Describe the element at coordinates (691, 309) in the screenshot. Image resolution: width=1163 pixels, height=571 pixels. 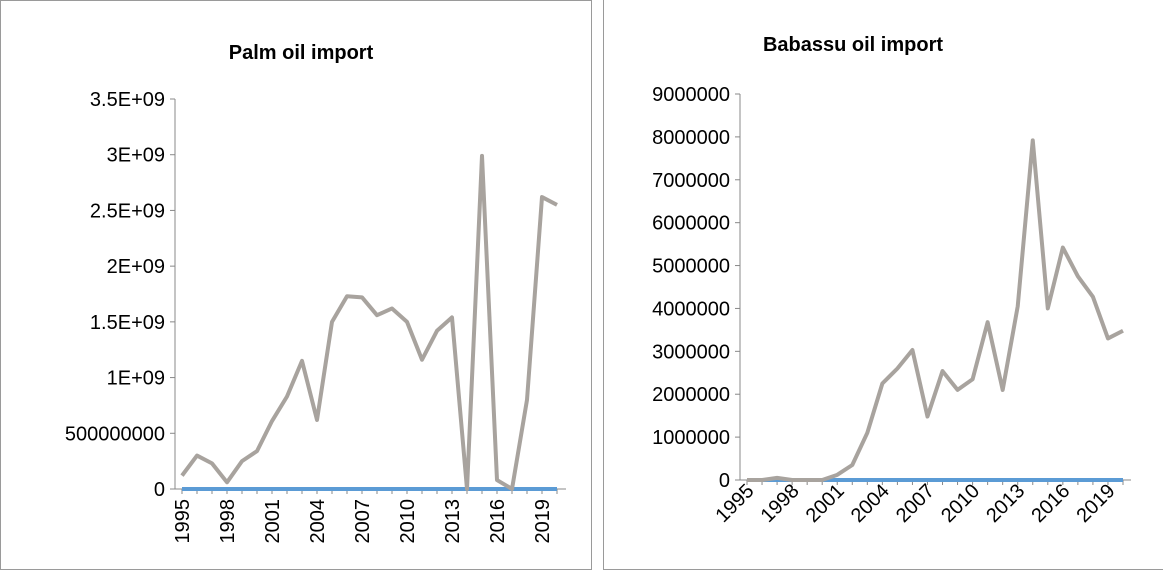
I see `y-tick-label: 4000000` at that location.